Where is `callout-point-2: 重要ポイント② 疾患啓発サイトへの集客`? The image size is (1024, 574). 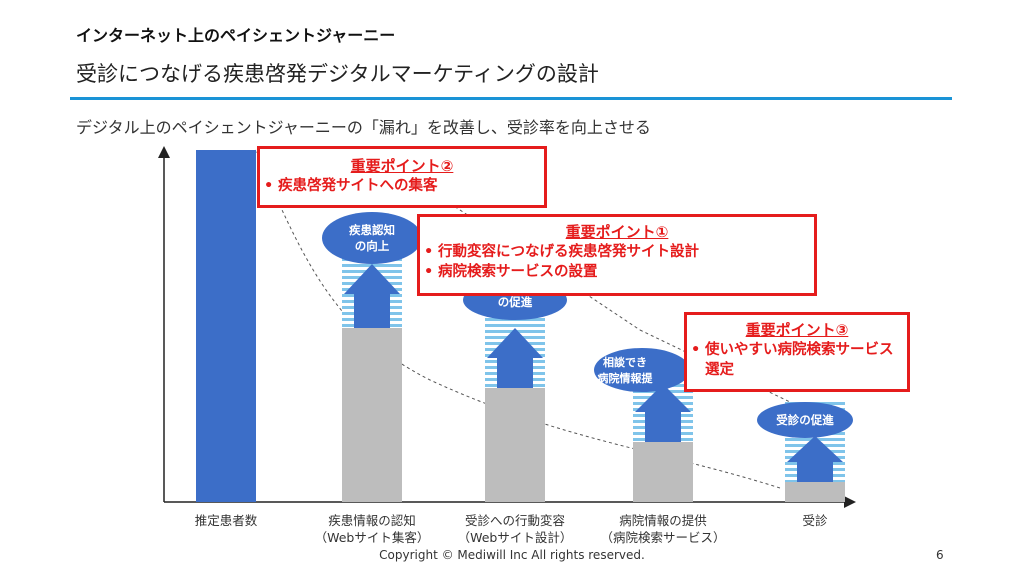 callout-point-2: 重要ポイント② 疾患啓発サイトへの集客 is located at coordinates (402, 177).